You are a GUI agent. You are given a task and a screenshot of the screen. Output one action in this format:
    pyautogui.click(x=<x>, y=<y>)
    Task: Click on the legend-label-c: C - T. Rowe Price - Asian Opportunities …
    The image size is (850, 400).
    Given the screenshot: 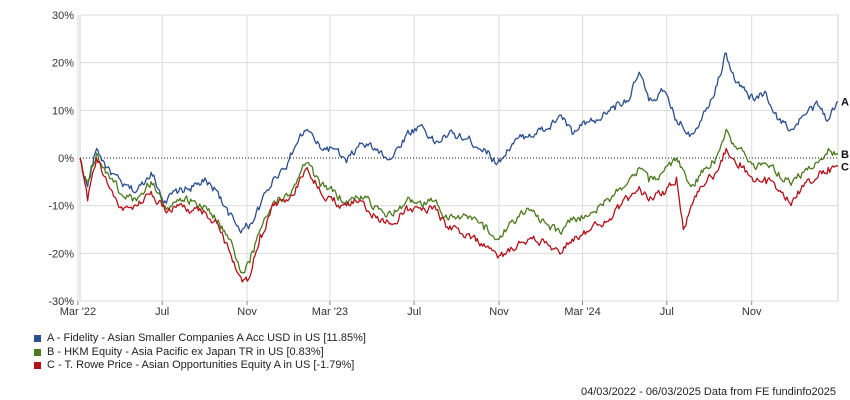 What is the action you would take?
    pyautogui.click(x=201, y=365)
    